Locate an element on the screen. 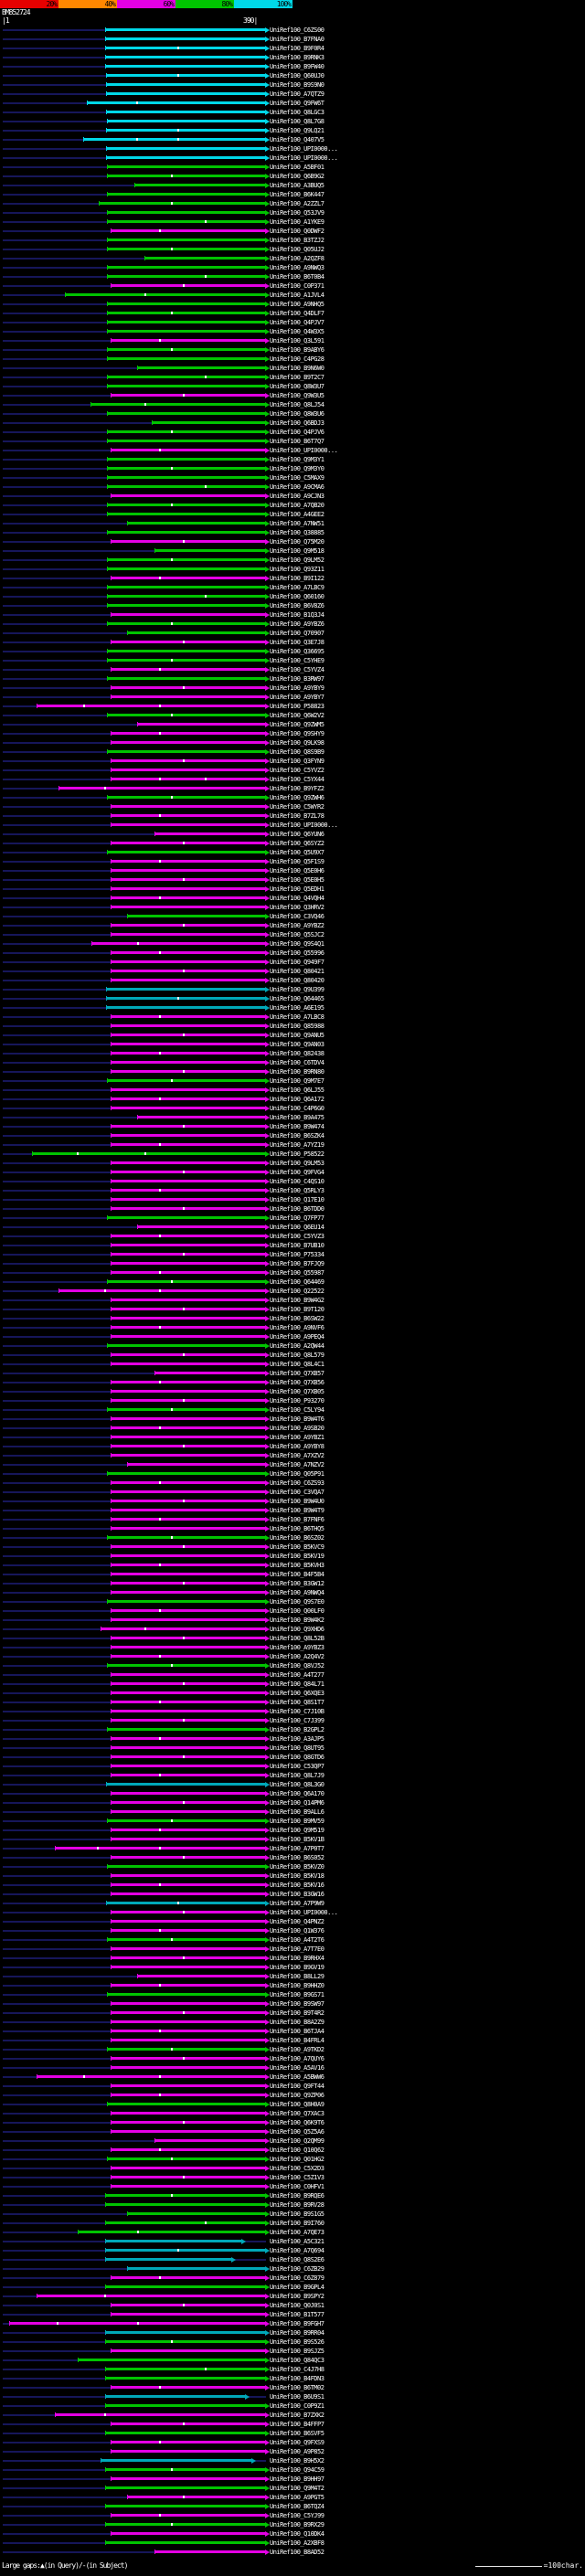 Image resolution: width=585 pixels, height=2576 pixels. hit-accession: UniRef100_B6SVF5 is located at coordinates (297, 2433).